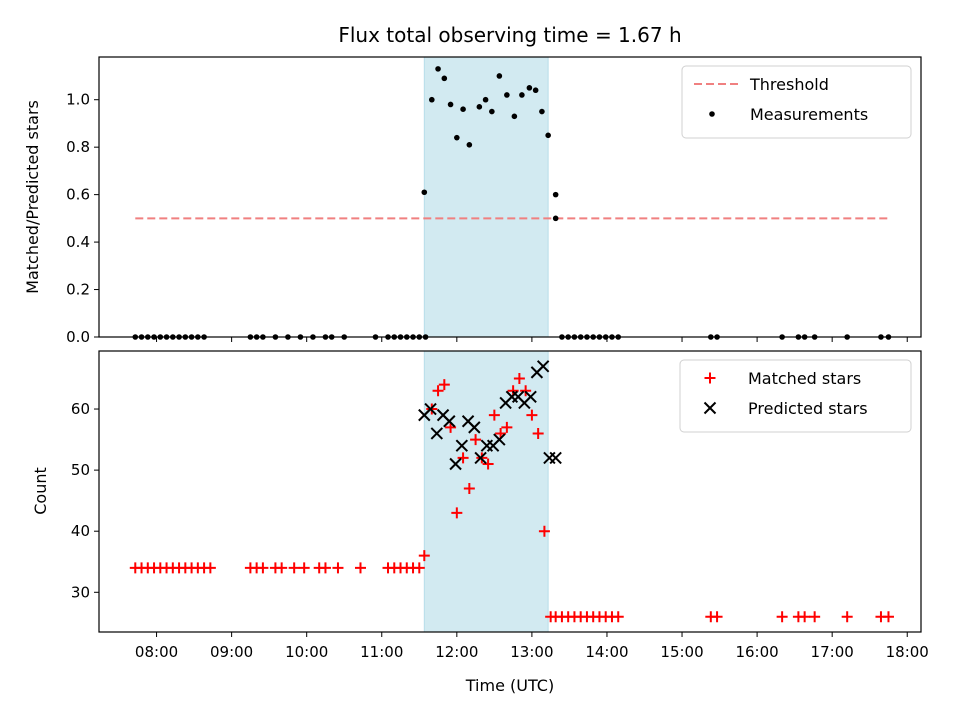 The width and height of the screenshot is (960, 720). What do you see at coordinates (381, 652) in the screenshot?
I see `x-tick-label: 11:00` at bounding box center [381, 652].